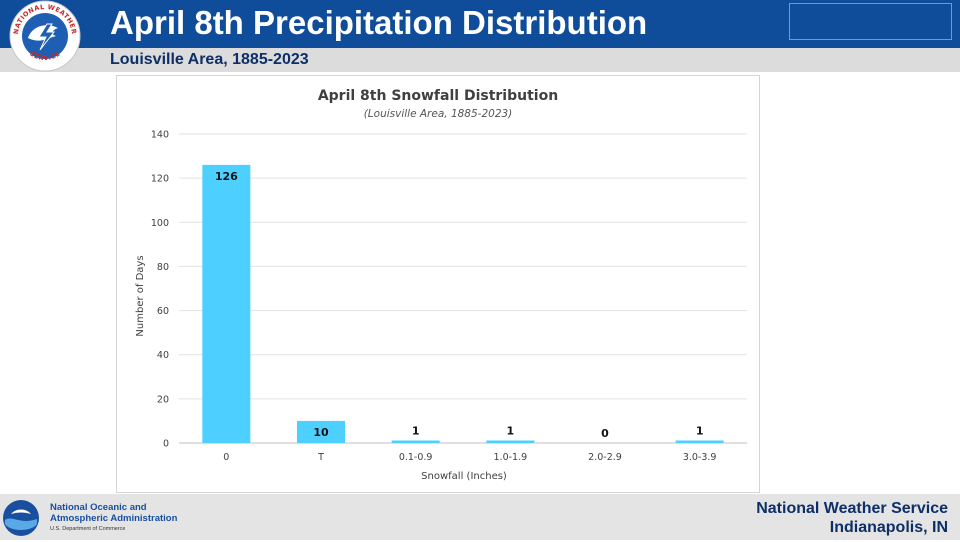  I want to click on y-axis-ticks: 0 20 40 60 80 100 120 140, so click(160, 290).